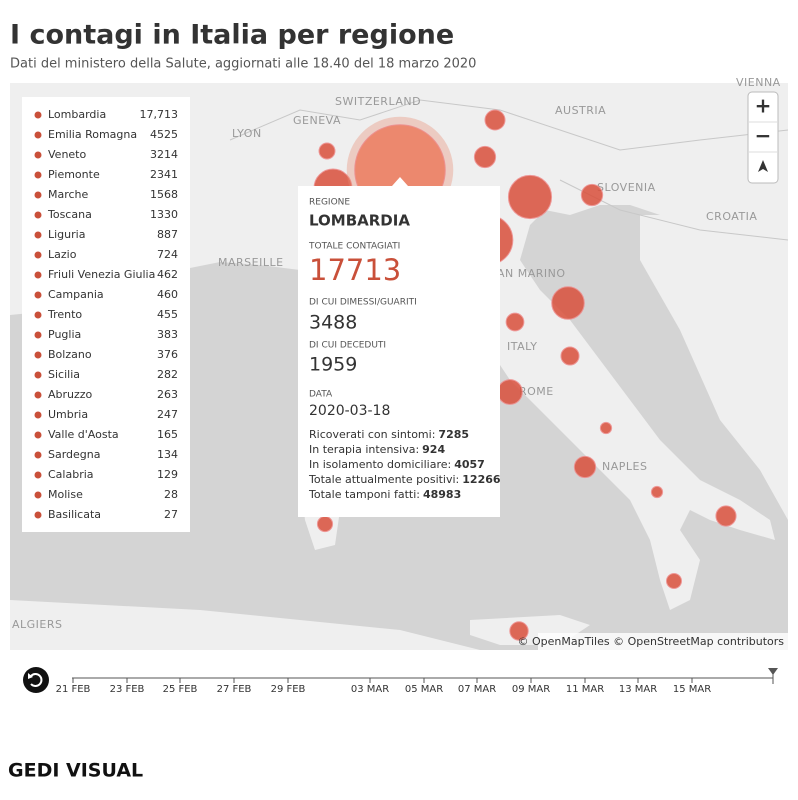 This screenshot has height=800, width=798. Describe the element at coordinates (68, 194) in the screenshot. I see `legend-name: Marche` at that location.